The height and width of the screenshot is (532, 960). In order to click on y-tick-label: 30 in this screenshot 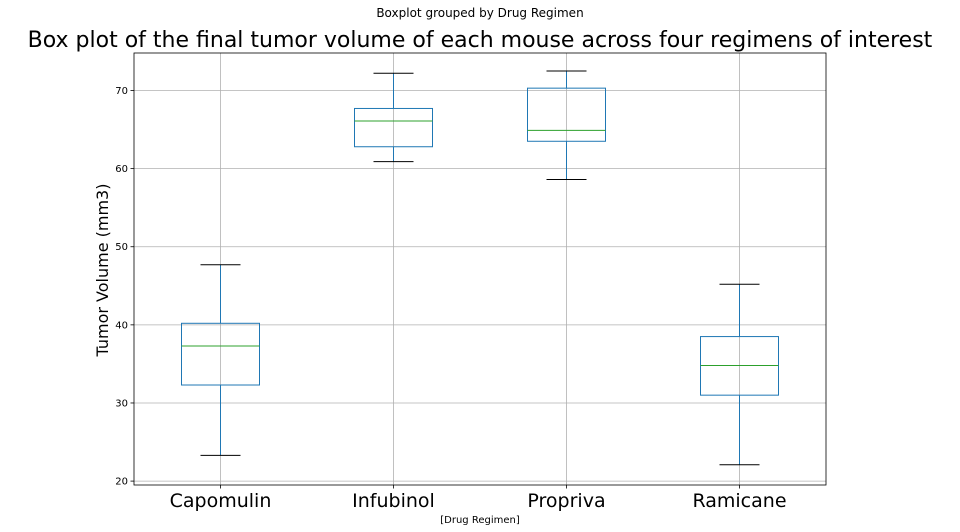, I will do `click(121, 403)`.